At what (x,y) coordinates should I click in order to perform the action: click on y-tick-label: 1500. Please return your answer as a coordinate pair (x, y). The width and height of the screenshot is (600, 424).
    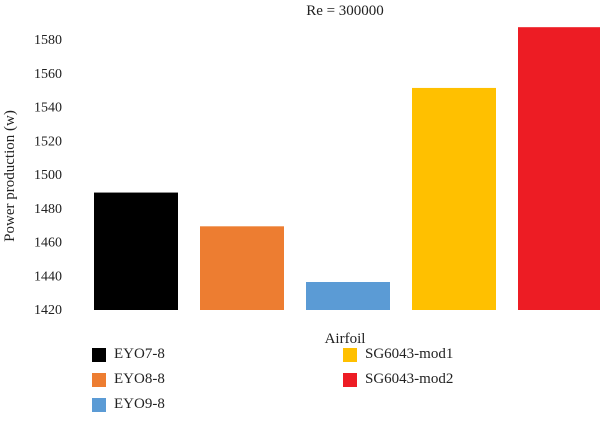
    Looking at the image, I should click on (48, 175).